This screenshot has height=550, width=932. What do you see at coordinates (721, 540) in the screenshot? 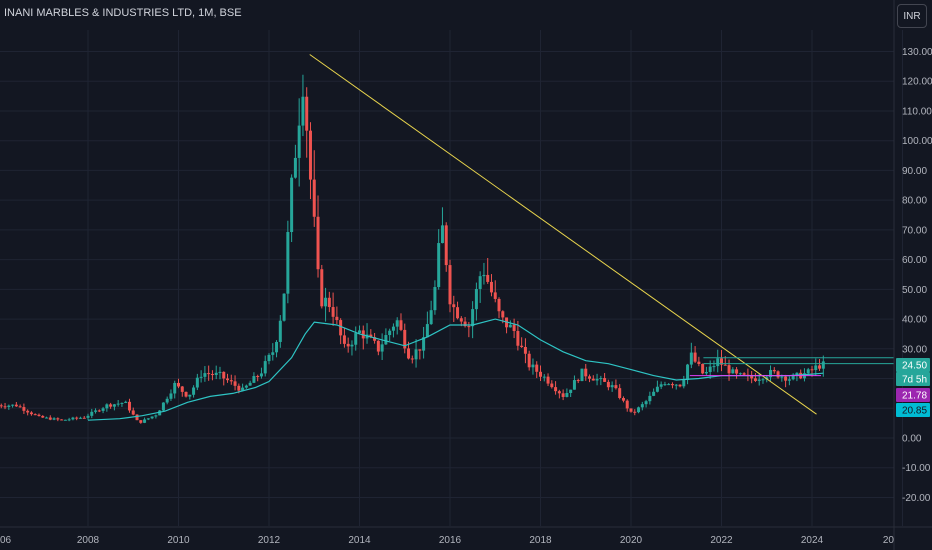
I see `x-tick-label: 2022` at bounding box center [721, 540].